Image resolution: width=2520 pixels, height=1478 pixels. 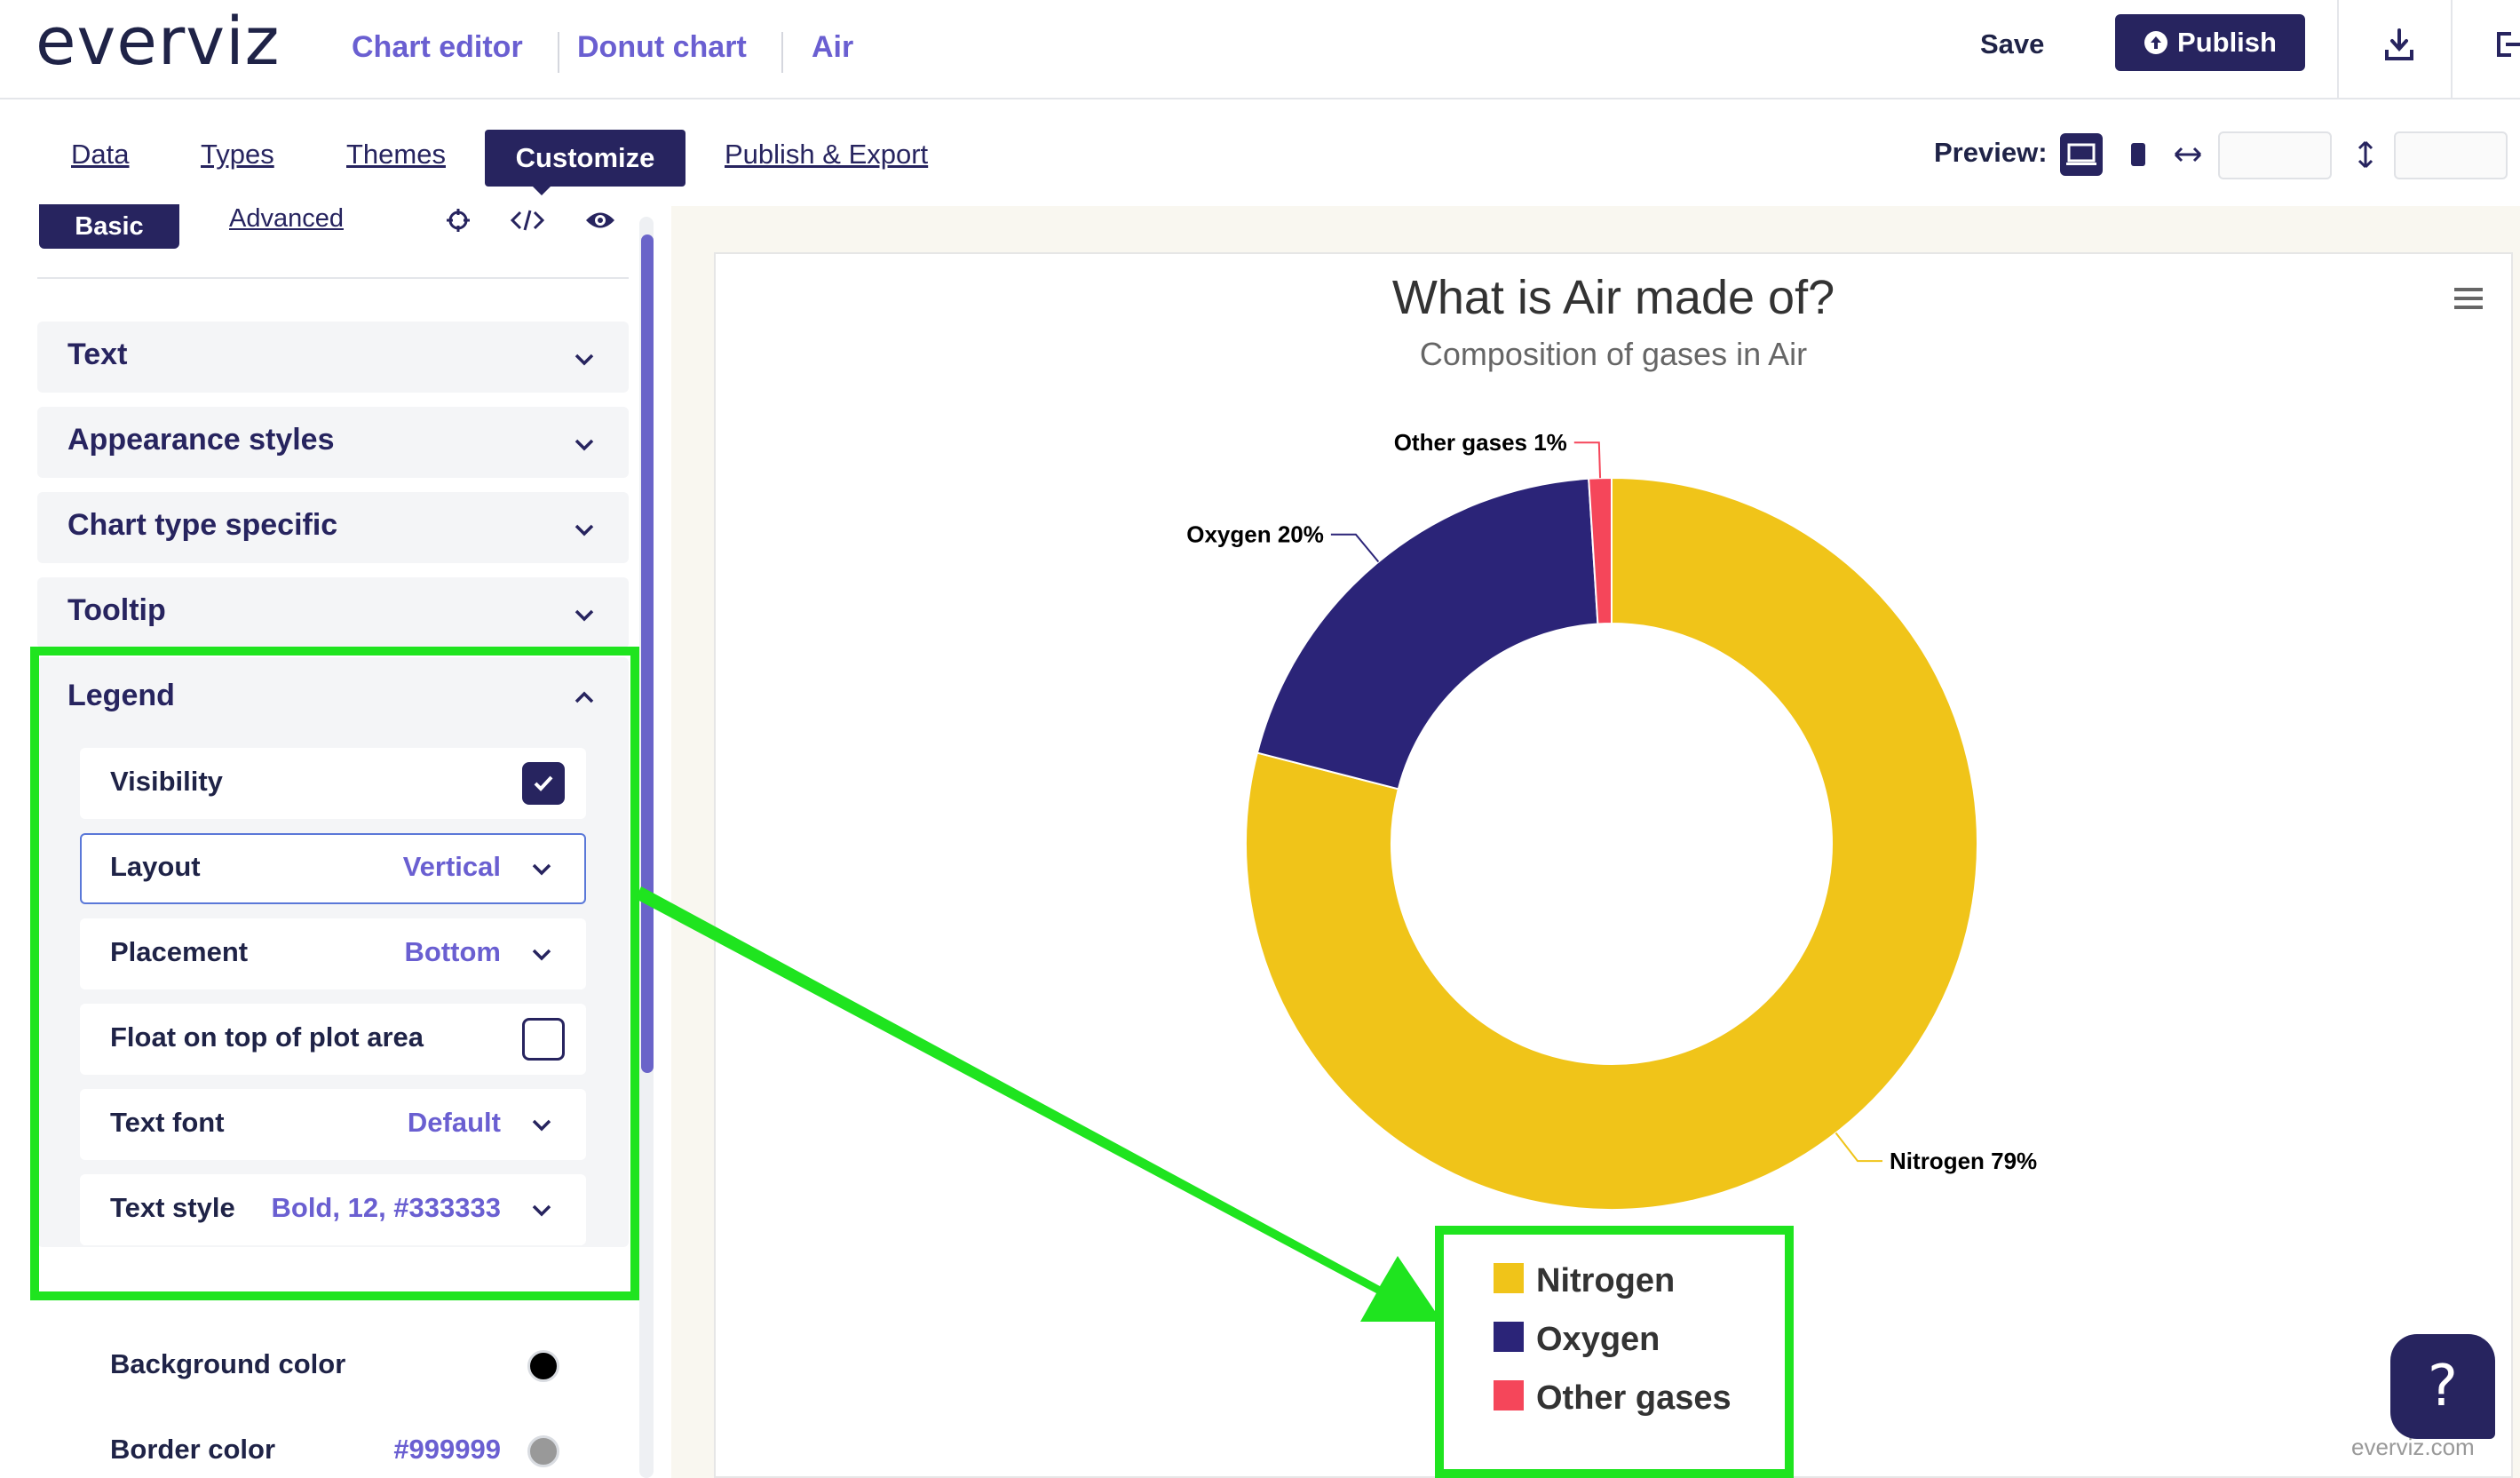 What do you see at coordinates (2399, 44) in the screenshot?
I see `download-icon` at bounding box center [2399, 44].